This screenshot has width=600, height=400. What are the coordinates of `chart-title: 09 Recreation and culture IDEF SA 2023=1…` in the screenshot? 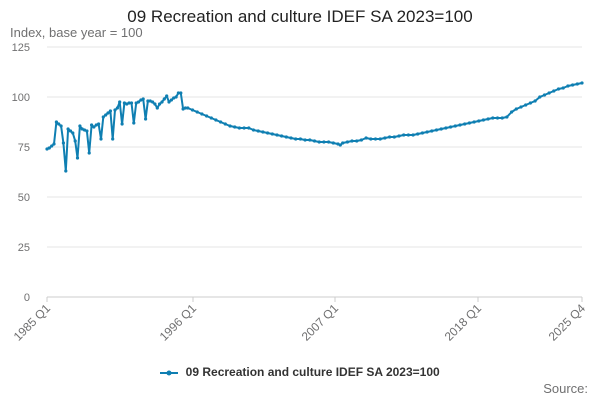 It's located at (300, 16).